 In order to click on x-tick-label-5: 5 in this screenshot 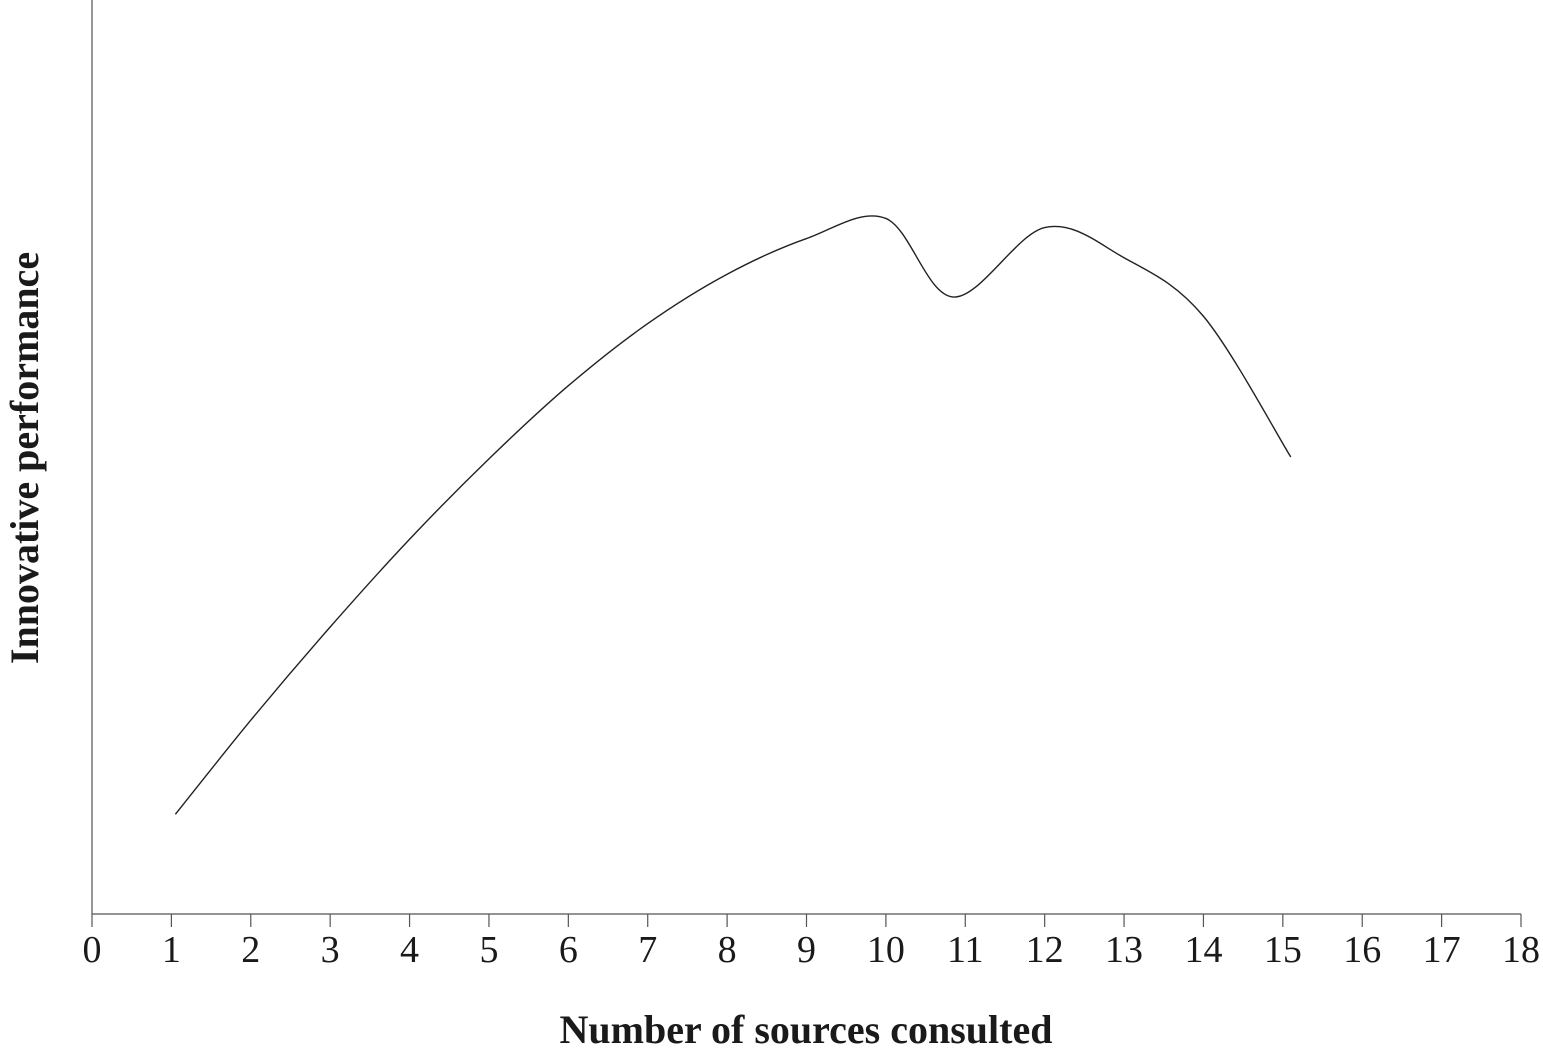, I will do `click(488, 950)`.